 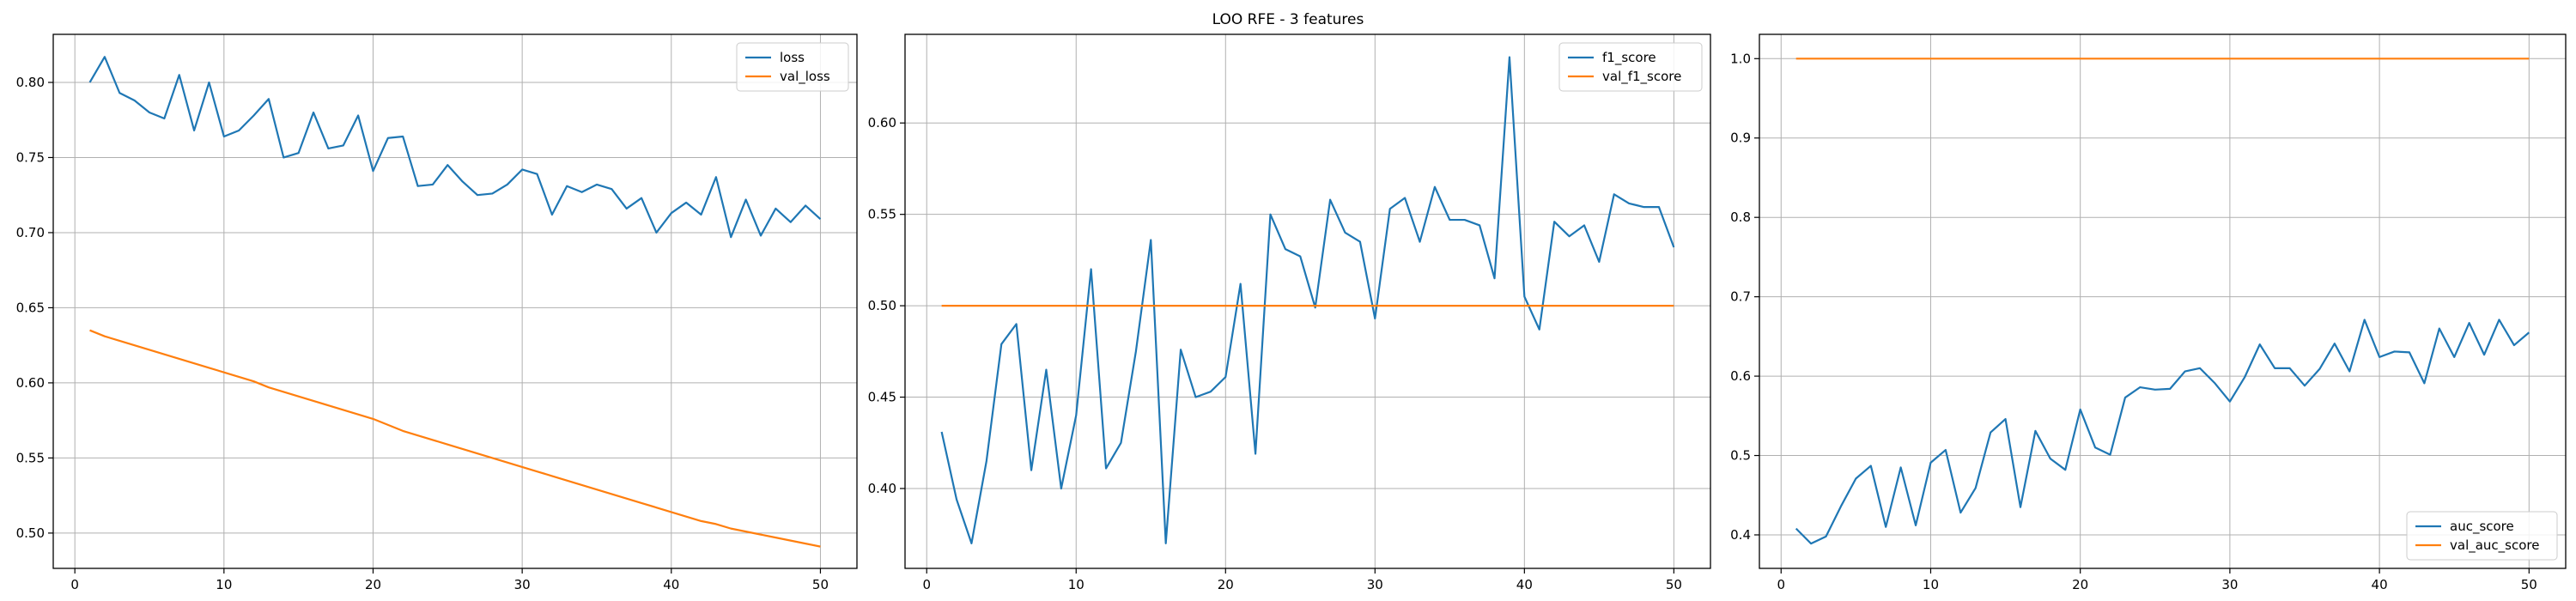 I want to click on legend-label: auc_score, so click(x=2482, y=527).